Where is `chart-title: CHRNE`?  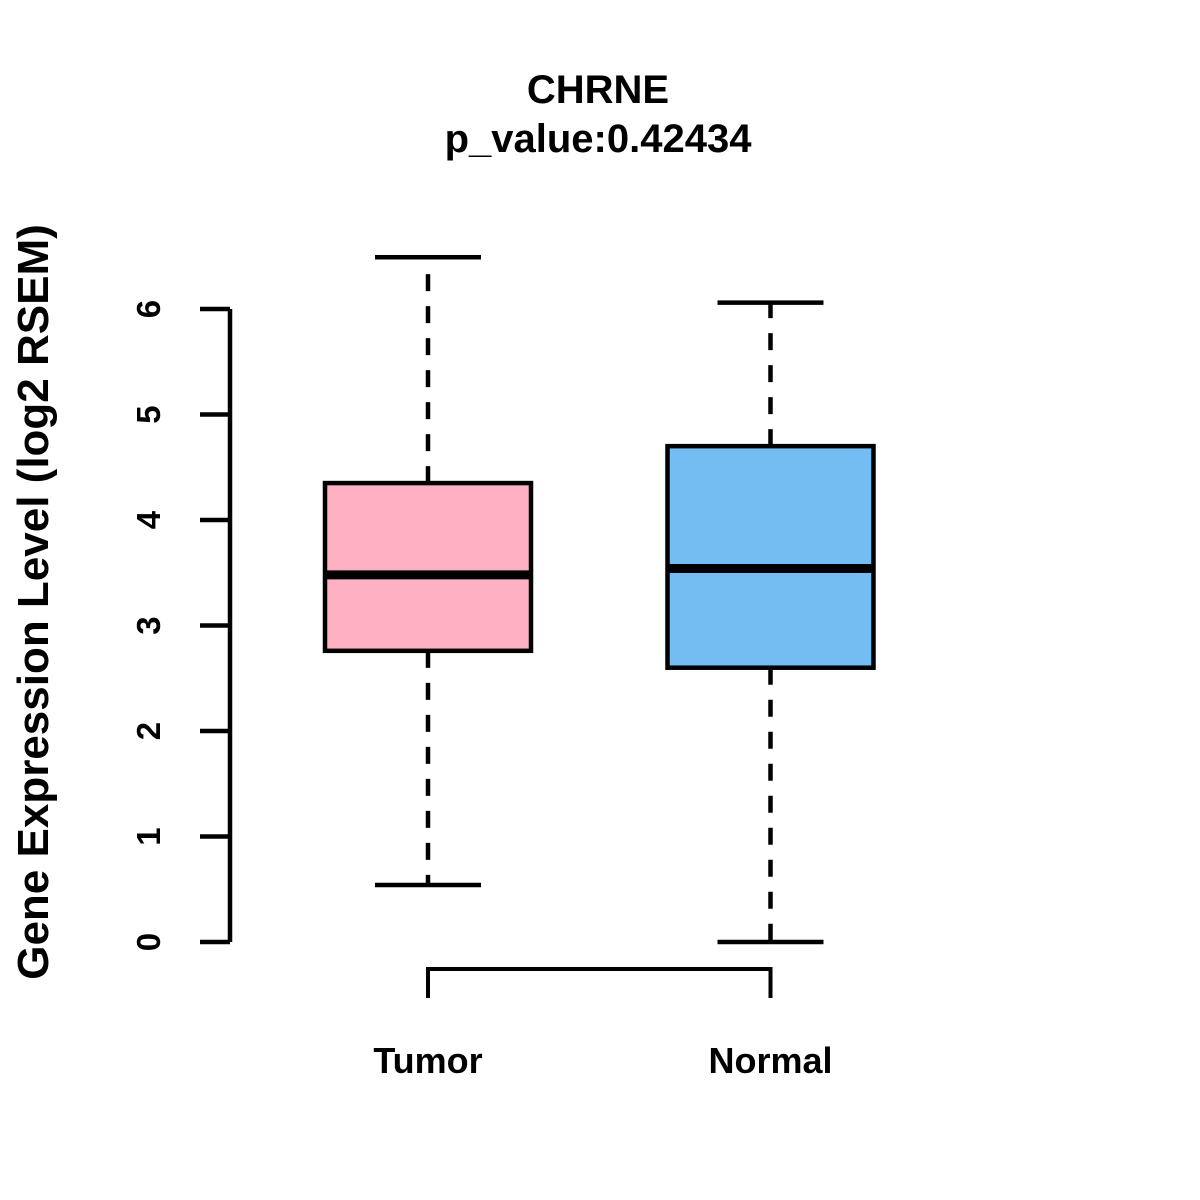 chart-title: CHRNE is located at coordinates (598, 90).